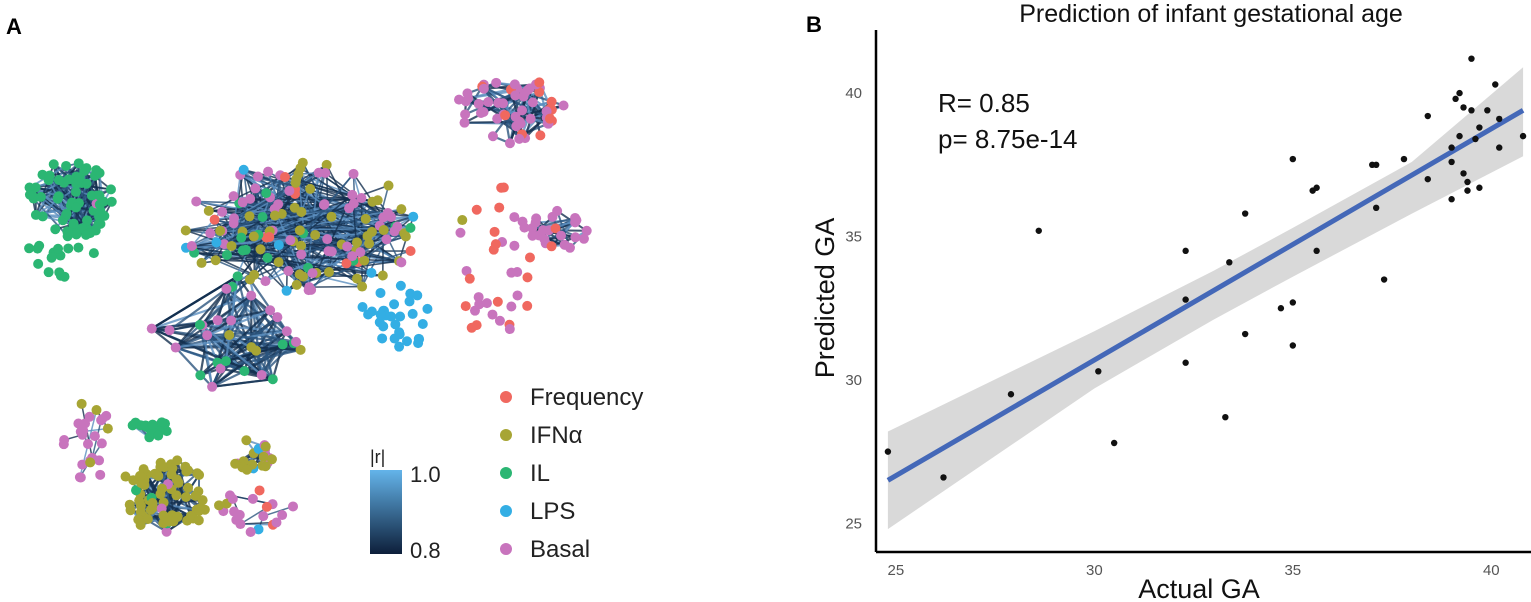 This screenshot has height=602, width=1531. Describe the element at coordinates (506, 511) in the screenshot. I see `legend-swatch` at that location.